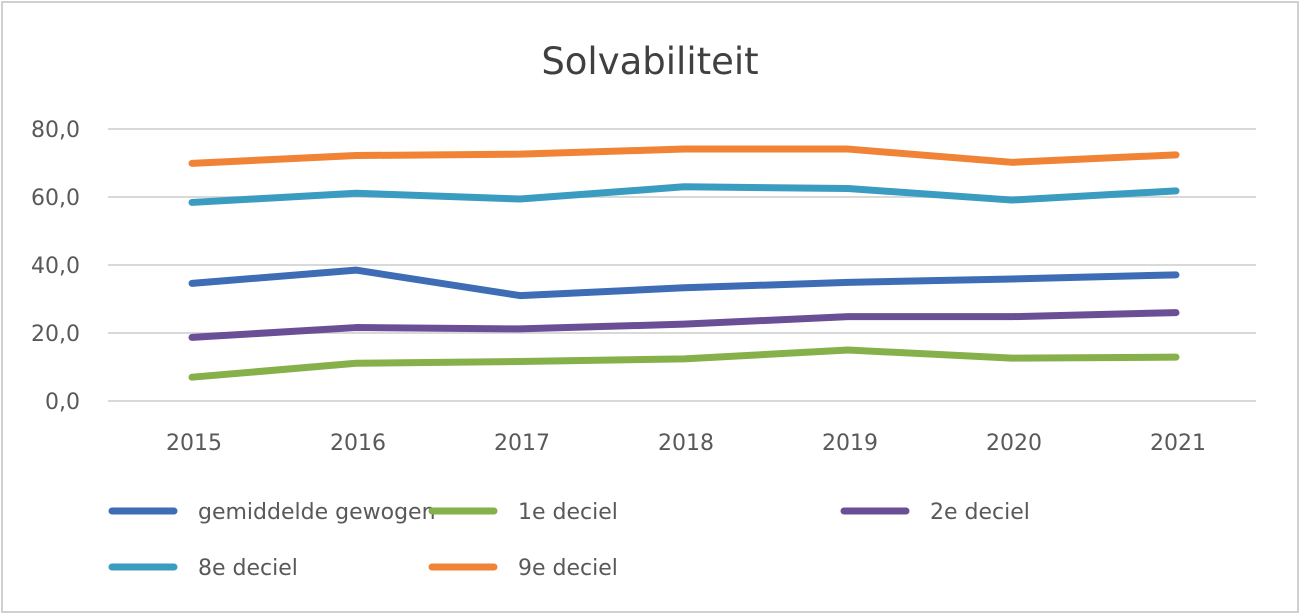 The image size is (1299, 614). Describe the element at coordinates (568, 568) in the screenshot. I see `legend-label: 9e deciel` at that location.